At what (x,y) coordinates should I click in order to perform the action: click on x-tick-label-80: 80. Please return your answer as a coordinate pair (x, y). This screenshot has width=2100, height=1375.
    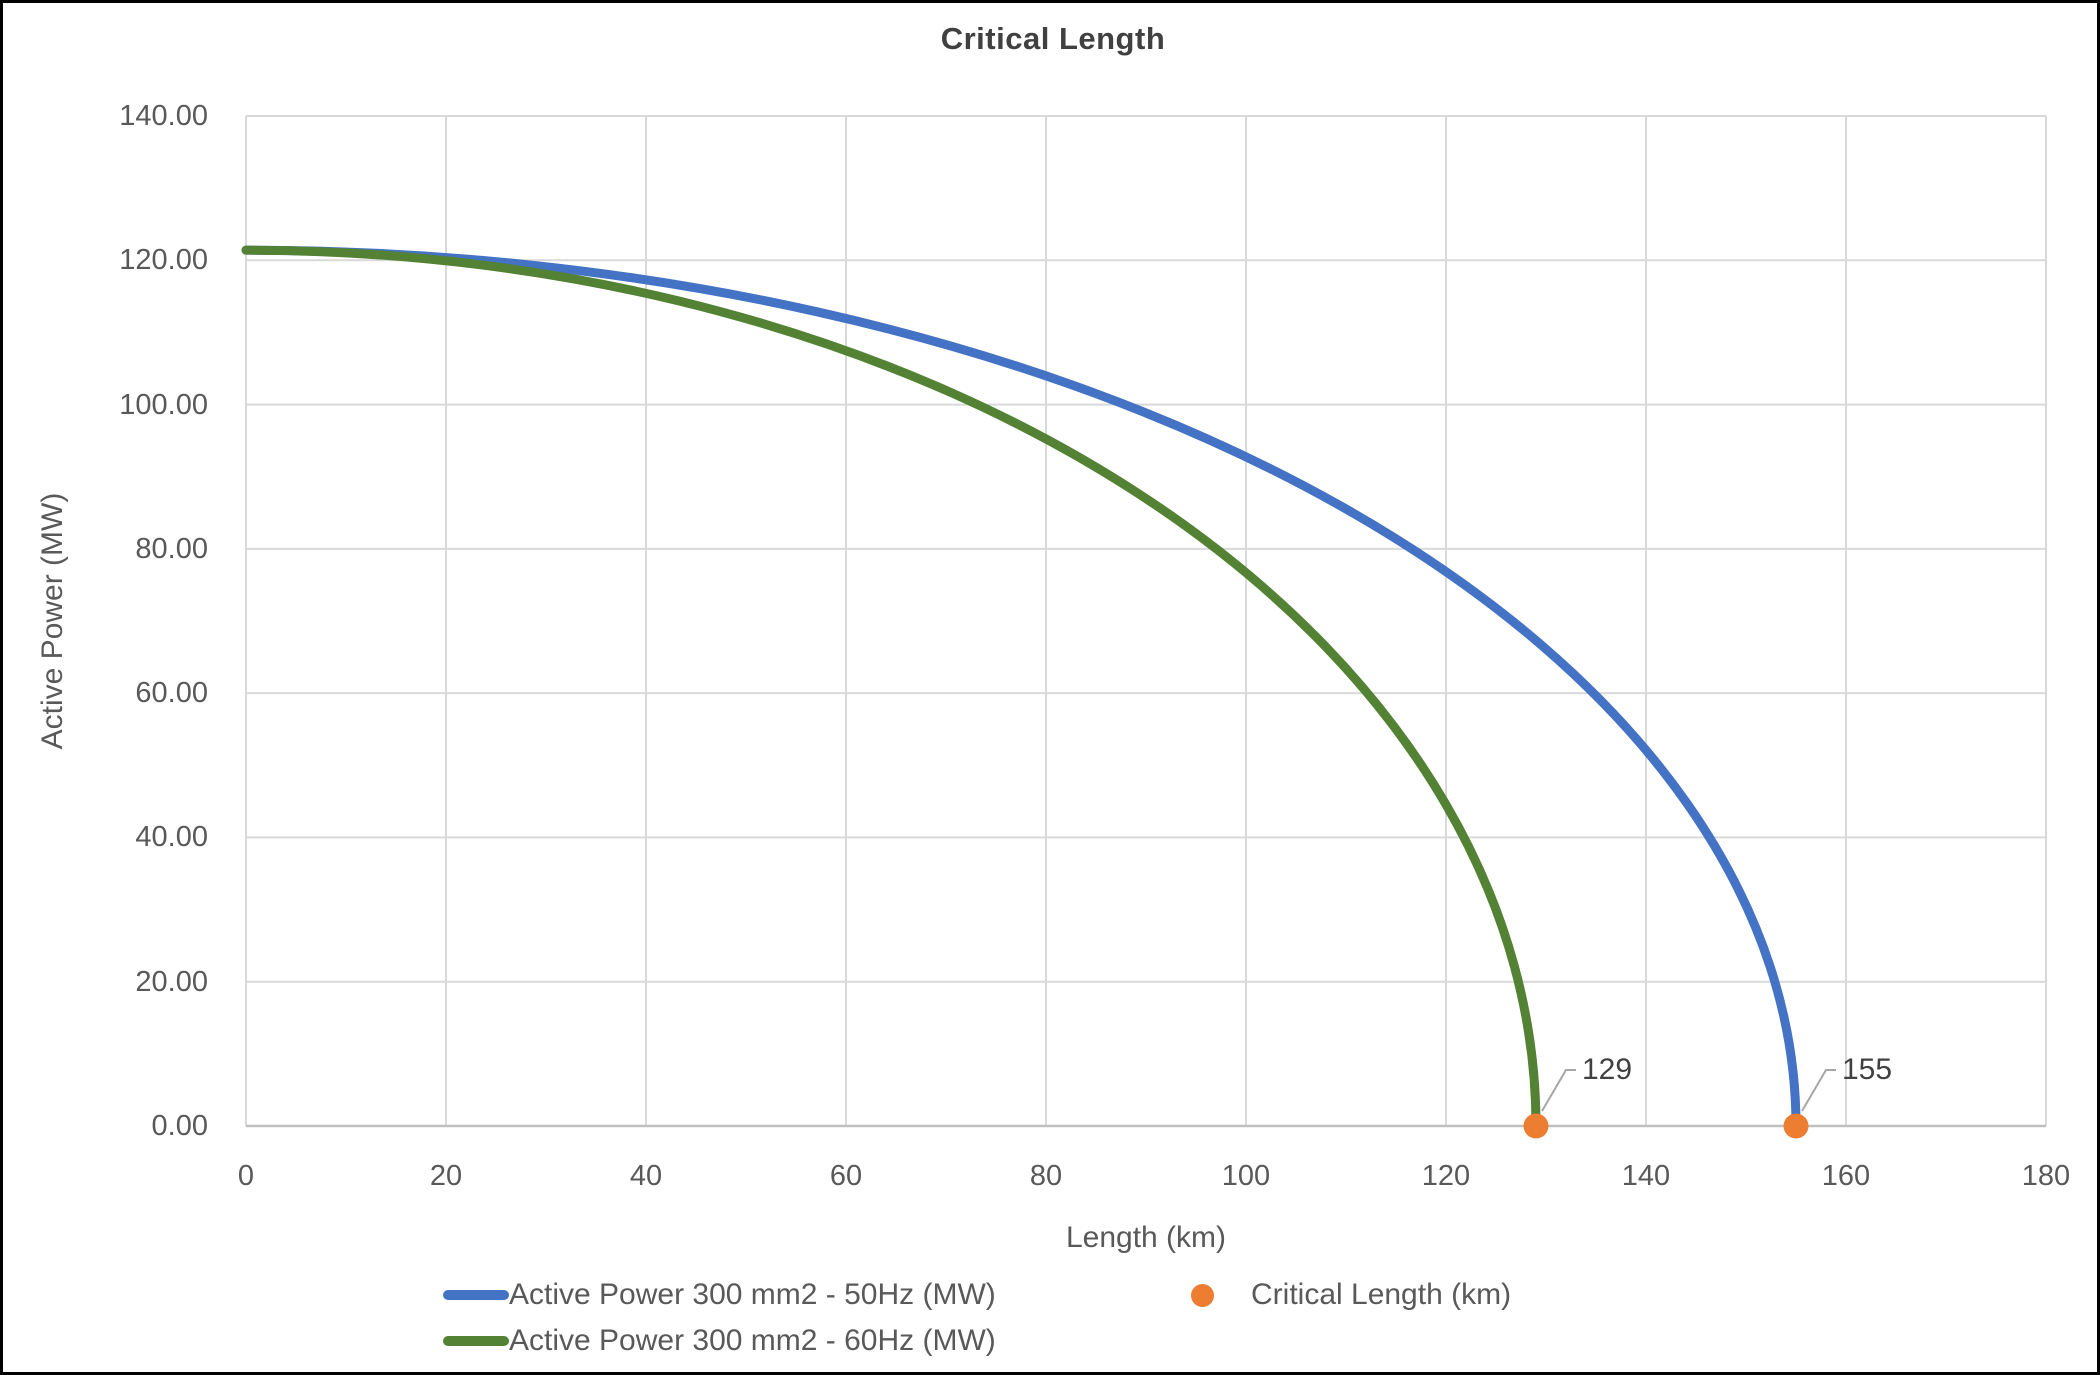
    Looking at the image, I should click on (1046, 1176).